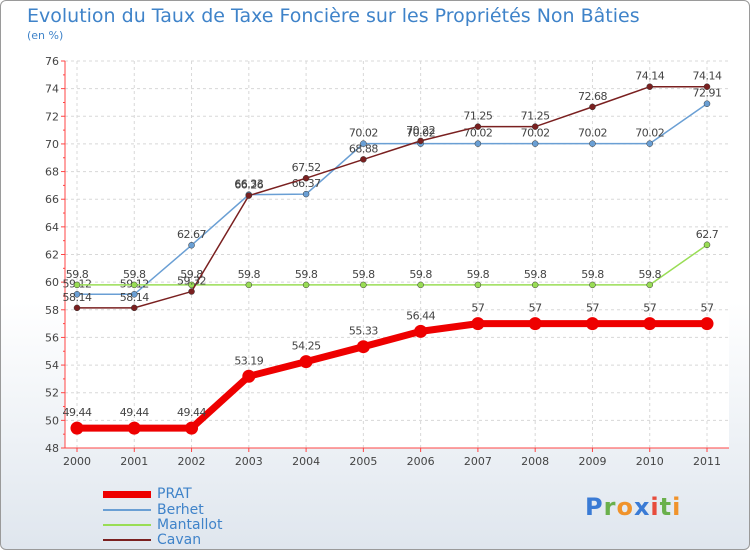  What do you see at coordinates (191, 234) in the screenshot?
I see `data-label-berhet: 62.67` at bounding box center [191, 234].